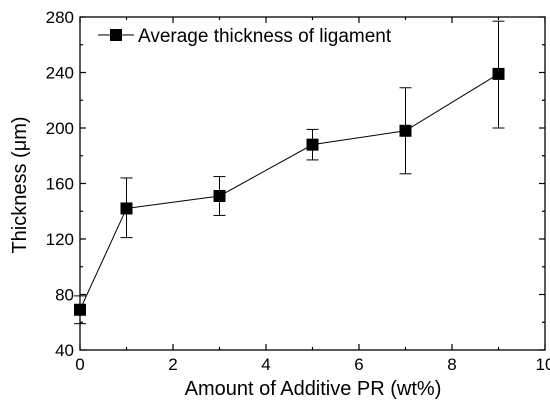  I want to click on x-tick-label: 6, so click(358, 364).